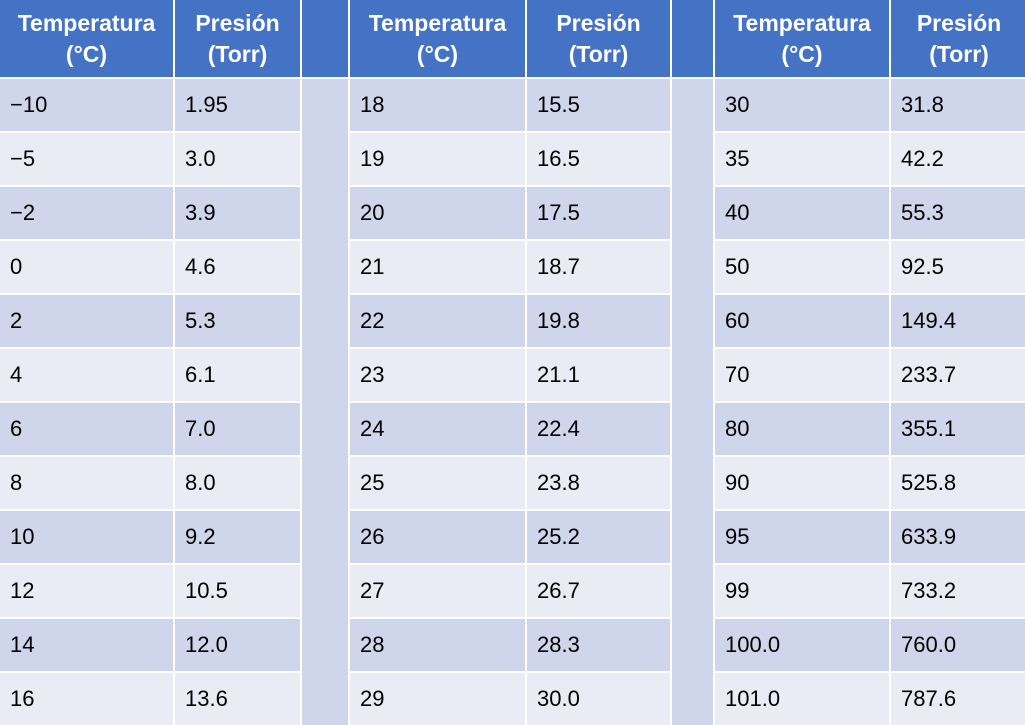 The height and width of the screenshot is (725, 1025). Describe the element at coordinates (437, 645) in the screenshot. I see `temperature-cell: 28` at that location.